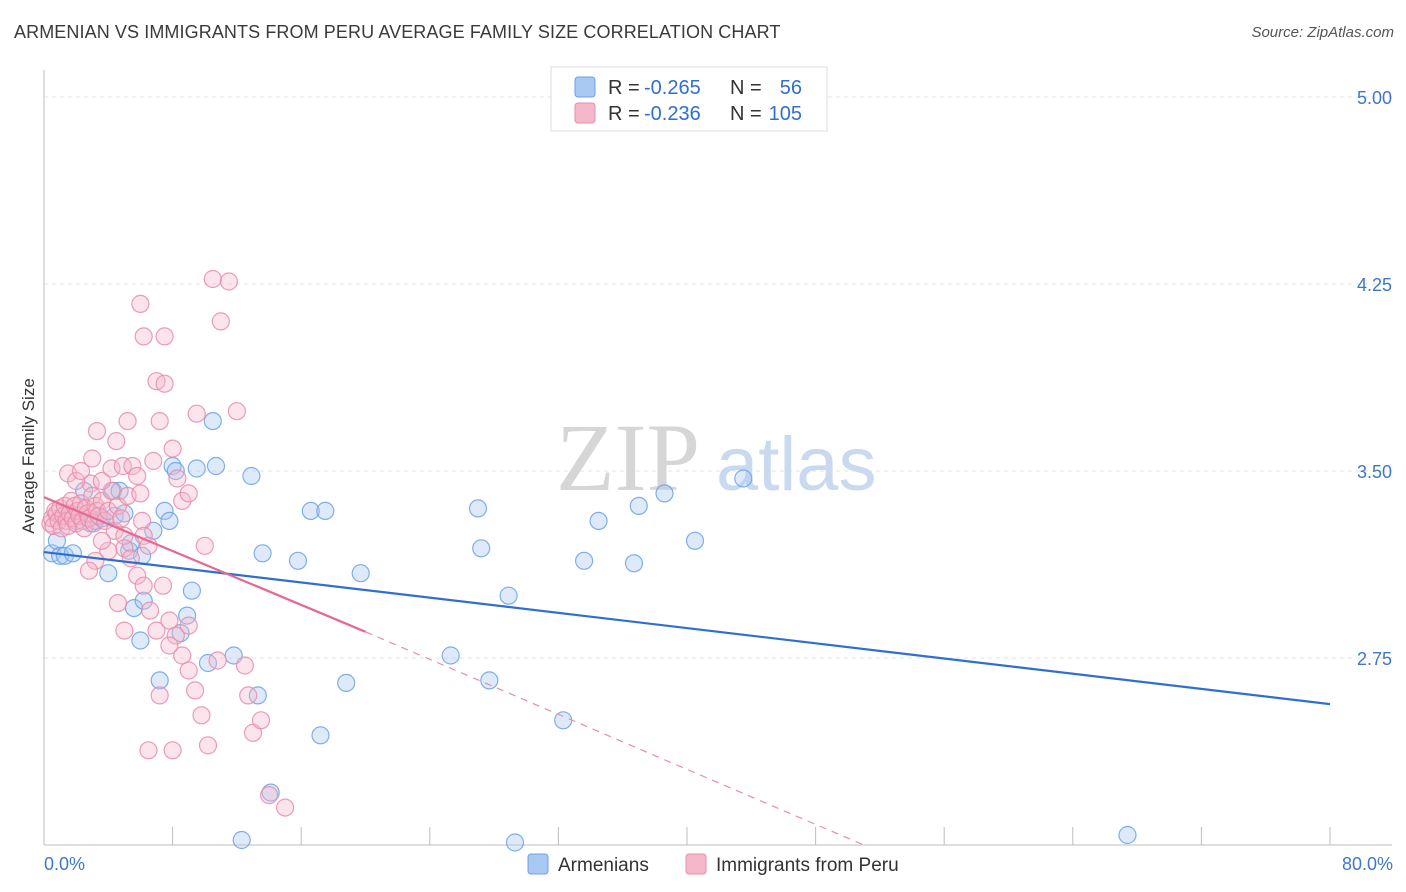 The image size is (1406, 892). What do you see at coordinates (204, 564) in the screenshot?
I see `trendline-peru` at bounding box center [204, 564].